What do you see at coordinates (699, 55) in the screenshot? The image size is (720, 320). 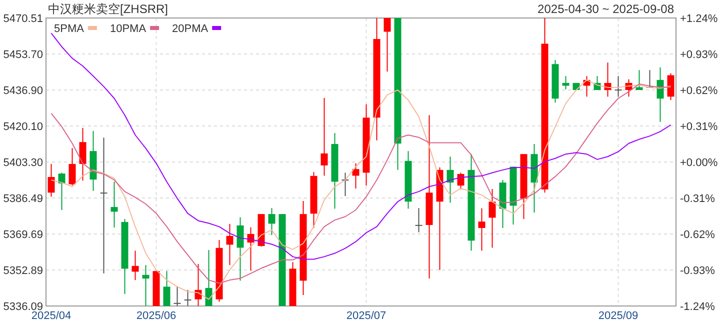 I see `y2-tick-label: +0.93%` at bounding box center [699, 55].